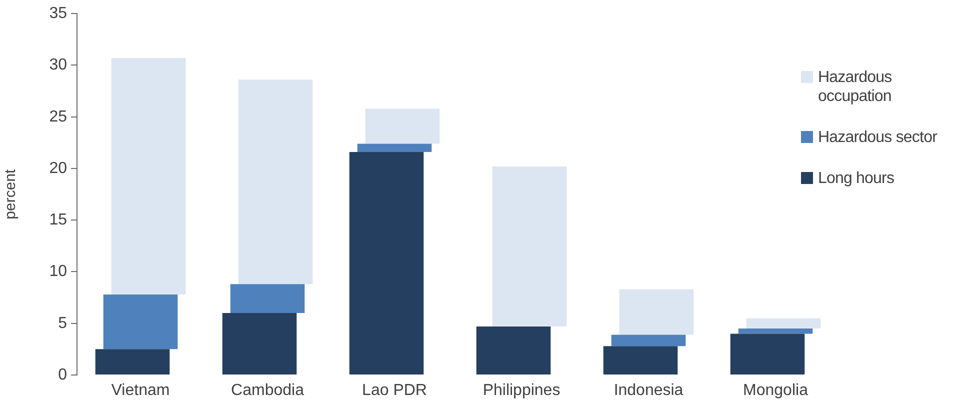  Describe the element at coordinates (63, 323) in the screenshot. I see `y-tick-label: 5` at that location.